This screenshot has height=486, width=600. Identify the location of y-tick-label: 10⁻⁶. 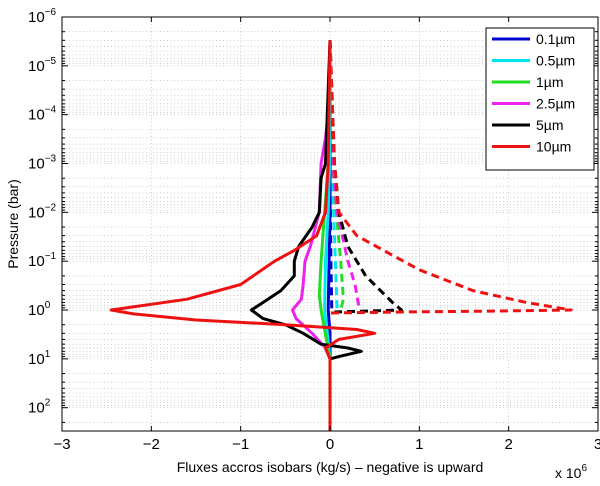
(42, 16).